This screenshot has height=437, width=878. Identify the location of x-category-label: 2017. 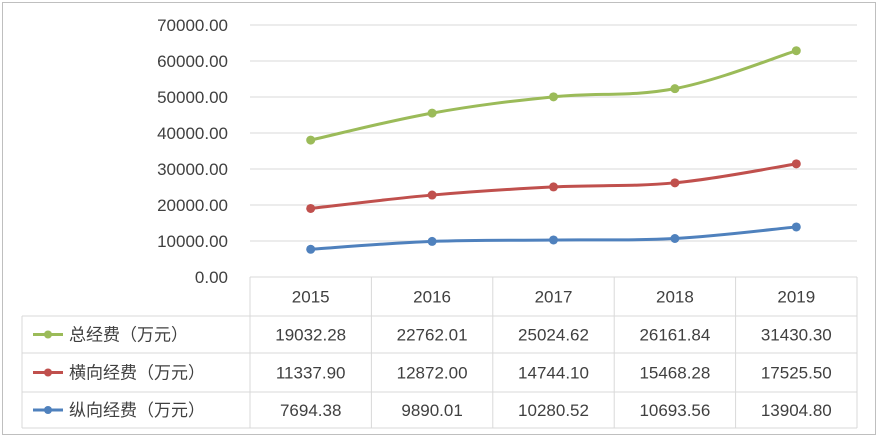
(554, 297).